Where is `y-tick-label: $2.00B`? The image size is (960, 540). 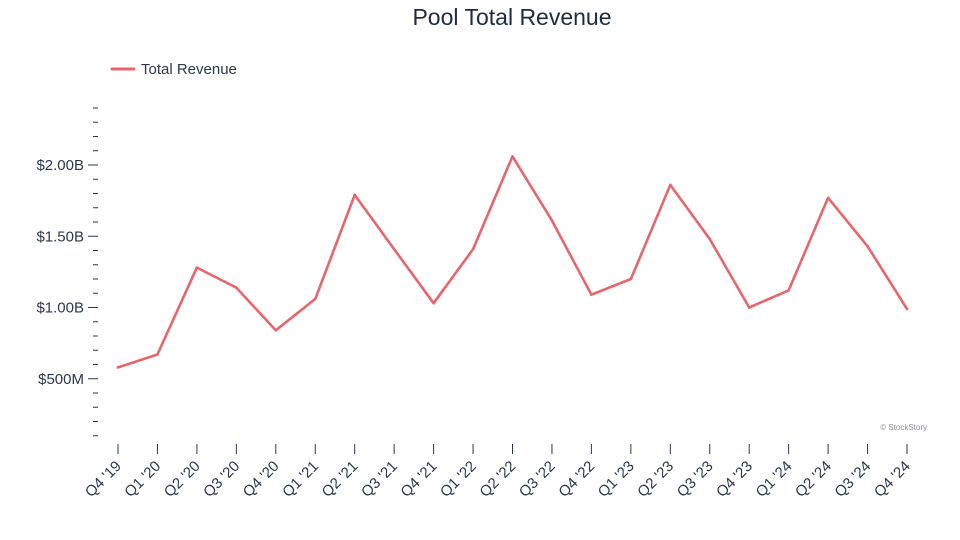 y-tick-label: $2.00B is located at coordinates (60, 165).